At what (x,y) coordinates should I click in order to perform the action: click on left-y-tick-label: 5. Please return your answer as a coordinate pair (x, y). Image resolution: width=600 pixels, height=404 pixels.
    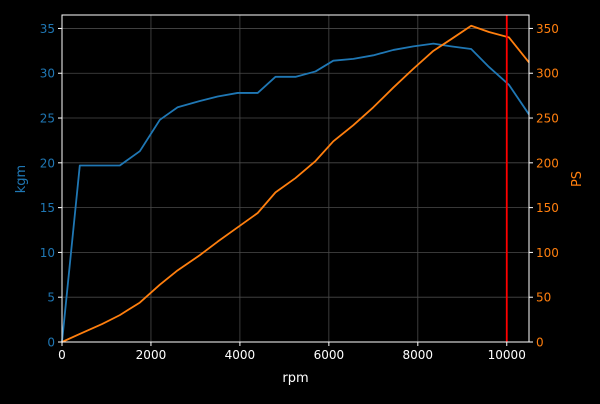
    Looking at the image, I should click on (51, 298).